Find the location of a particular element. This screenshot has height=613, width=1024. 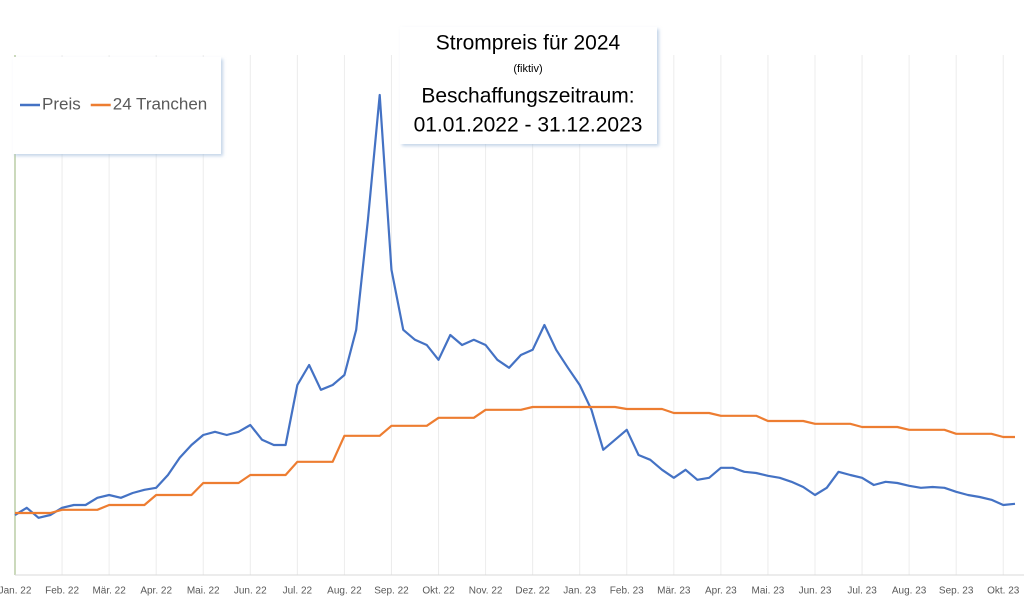

x-tick-label: Jul. 23 is located at coordinates (862, 591).